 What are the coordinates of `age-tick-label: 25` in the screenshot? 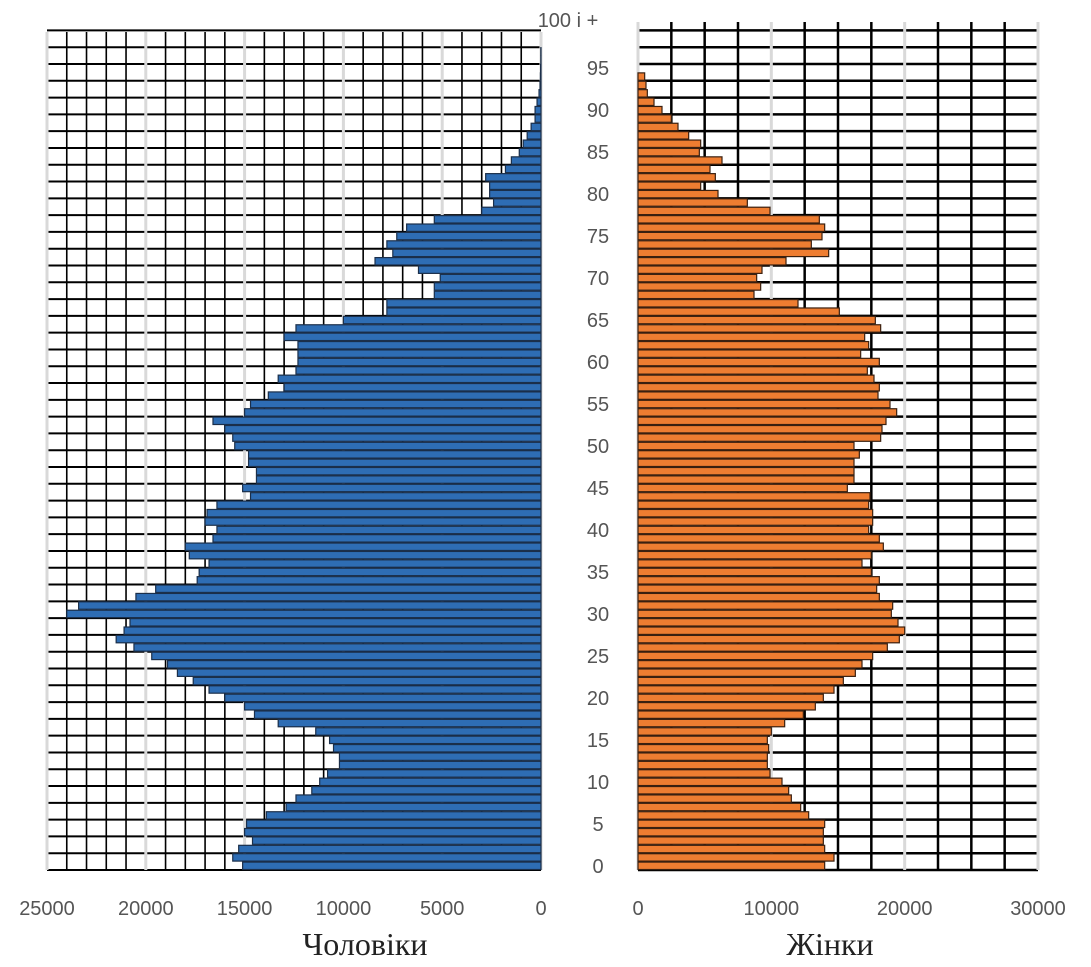 It's located at (598, 657).